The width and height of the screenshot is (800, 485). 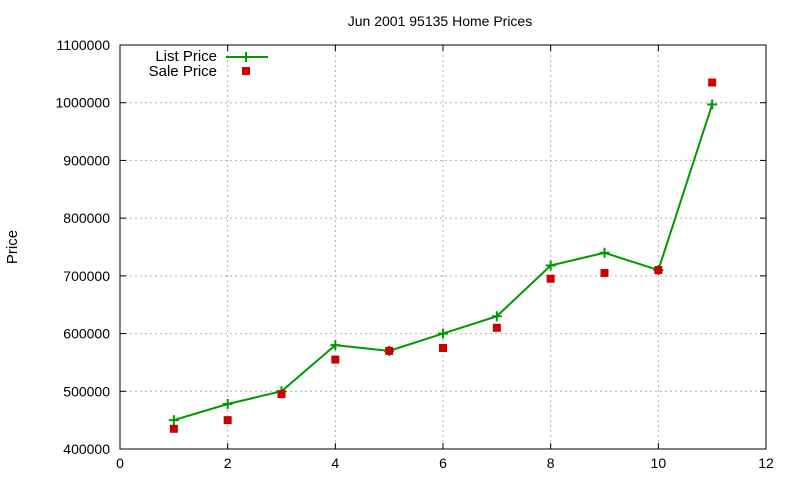 What do you see at coordinates (86, 276) in the screenshot?
I see `y-tick-label: 700000` at bounding box center [86, 276].